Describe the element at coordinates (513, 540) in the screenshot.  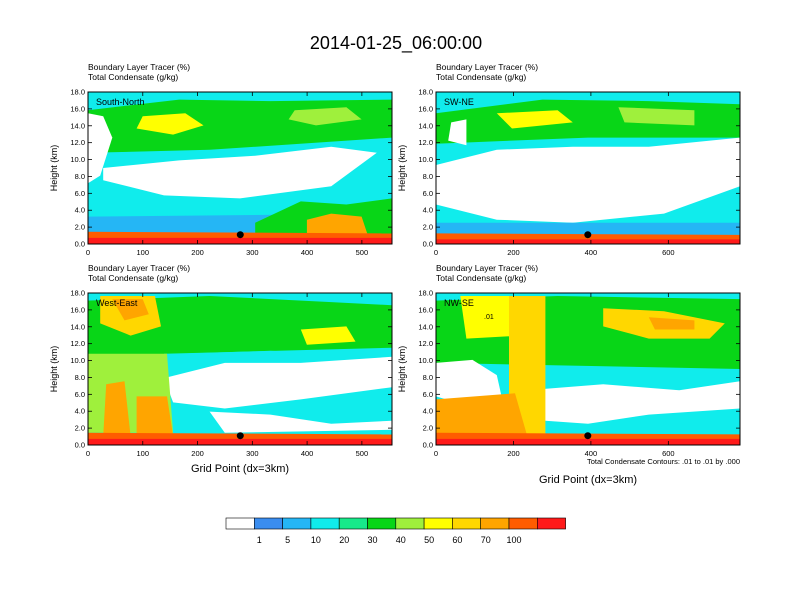
I see `colorbar-label: 100` at that location.